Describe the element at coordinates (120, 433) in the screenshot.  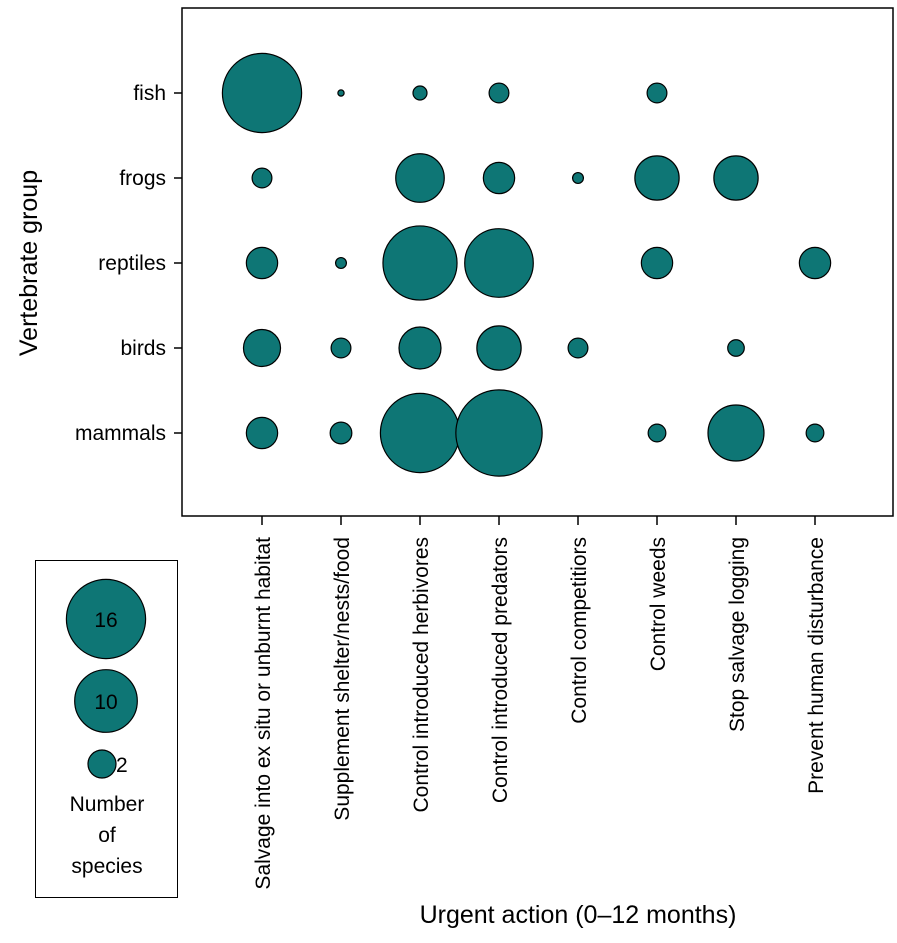
I see `y-tick-label-mammals: mammals` at that location.